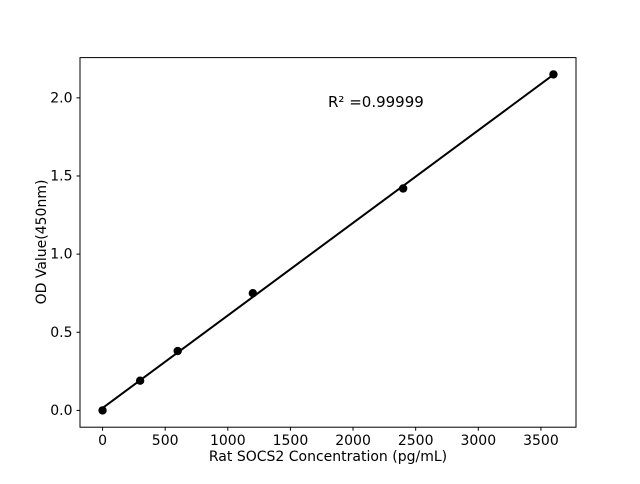  Describe the element at coordinates (61, 98) in the screenshot. I see `y-tick-label: 2.0` at that location.